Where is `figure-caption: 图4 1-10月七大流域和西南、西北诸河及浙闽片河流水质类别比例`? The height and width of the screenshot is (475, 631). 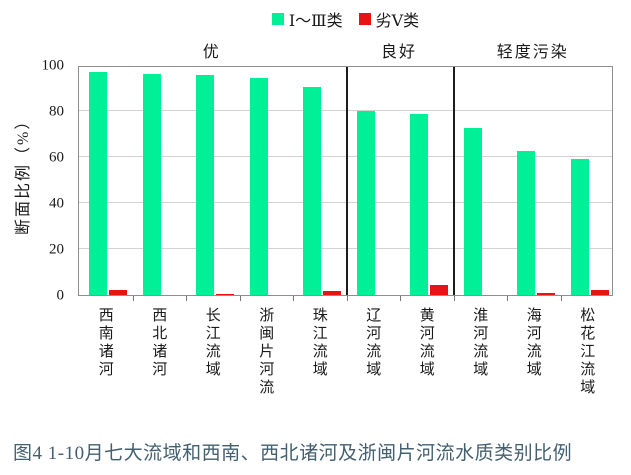 figure-caption: 图4 1-10月七大流域和西南、西北诸河及浙闽片河流水质类别比例 is located at coordinates (293, 453).